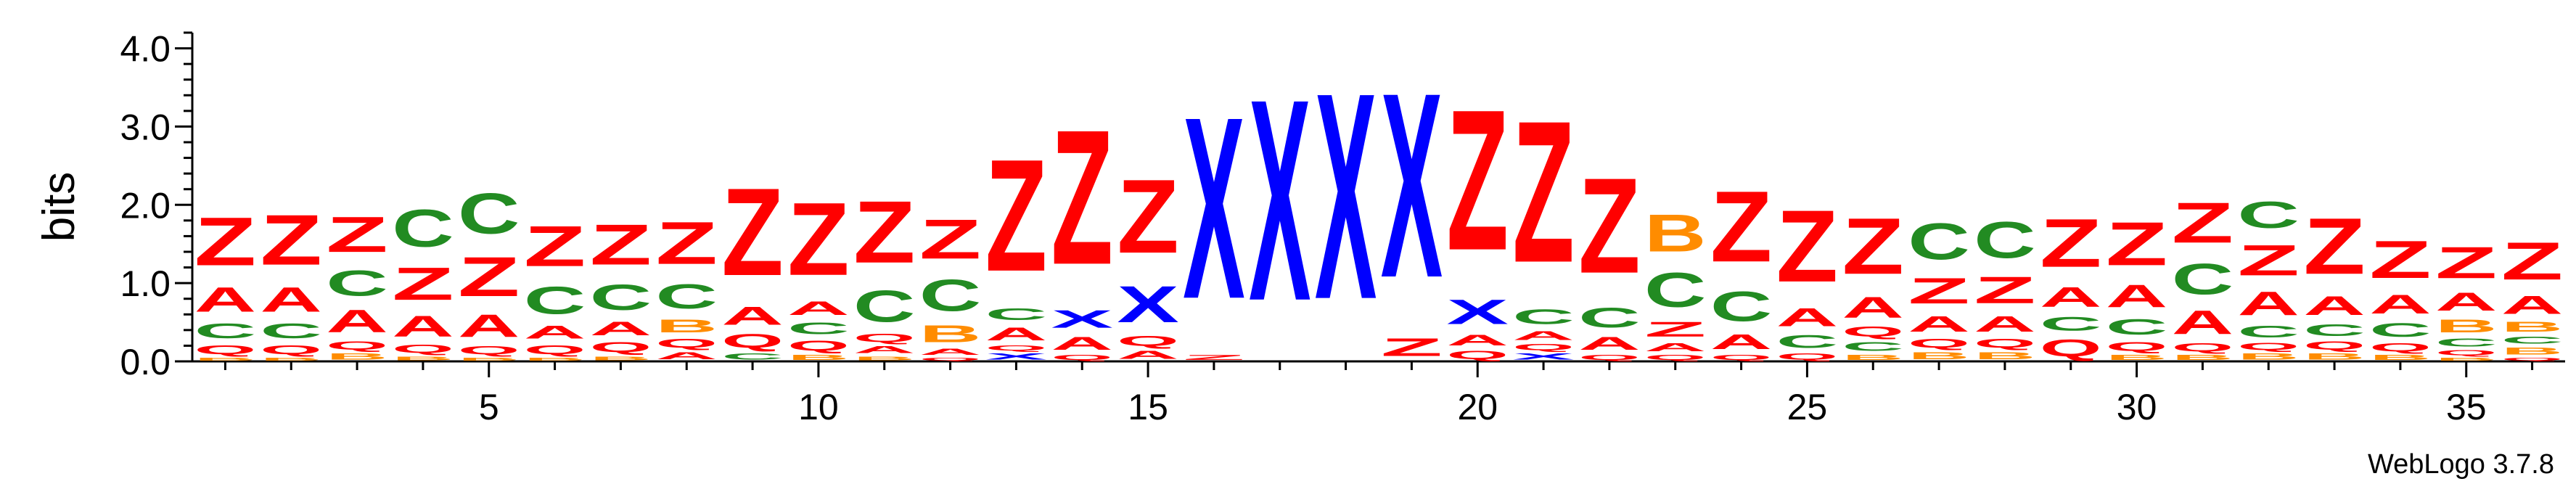 This screenshot has width=2576, height=484. I want to click on weblogo-credit: WebLogo 3.7.8, so click(2461, 464).